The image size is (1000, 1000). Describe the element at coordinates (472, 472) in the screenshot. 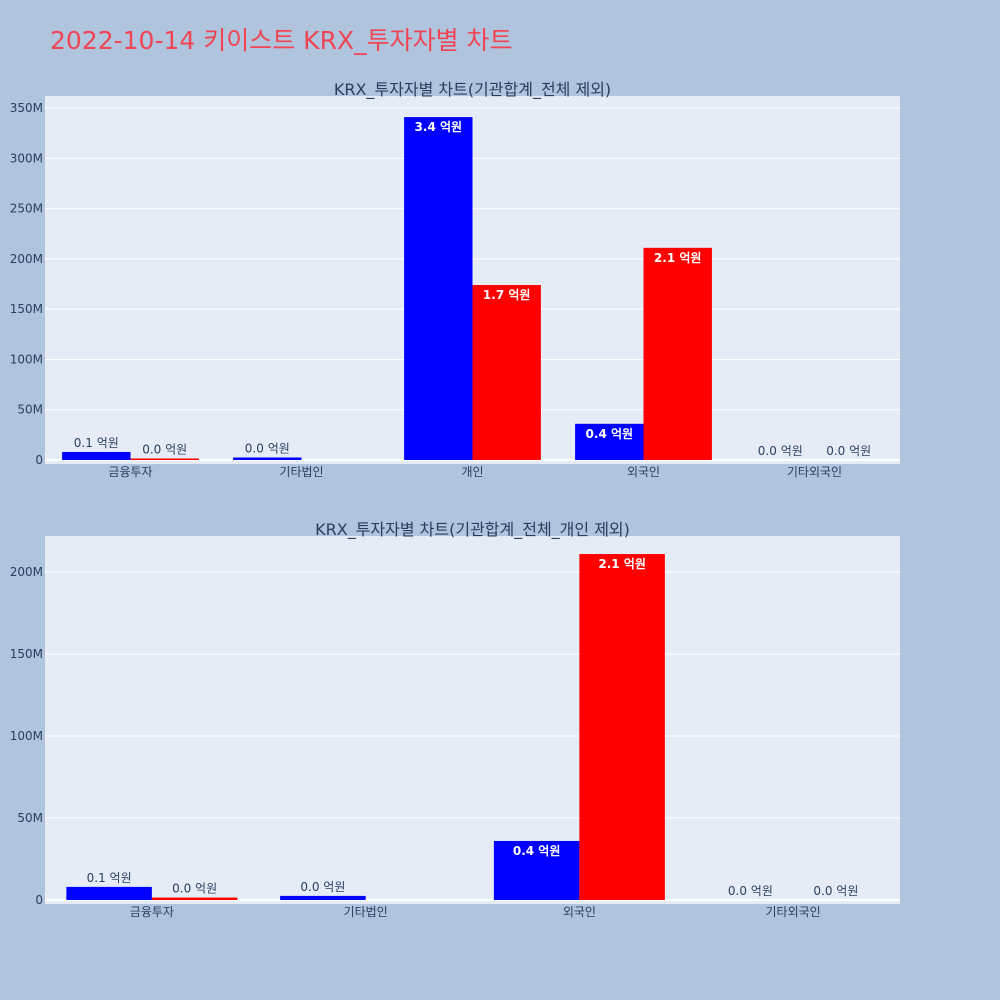

I see `x-tick-label: 개인` at that location.